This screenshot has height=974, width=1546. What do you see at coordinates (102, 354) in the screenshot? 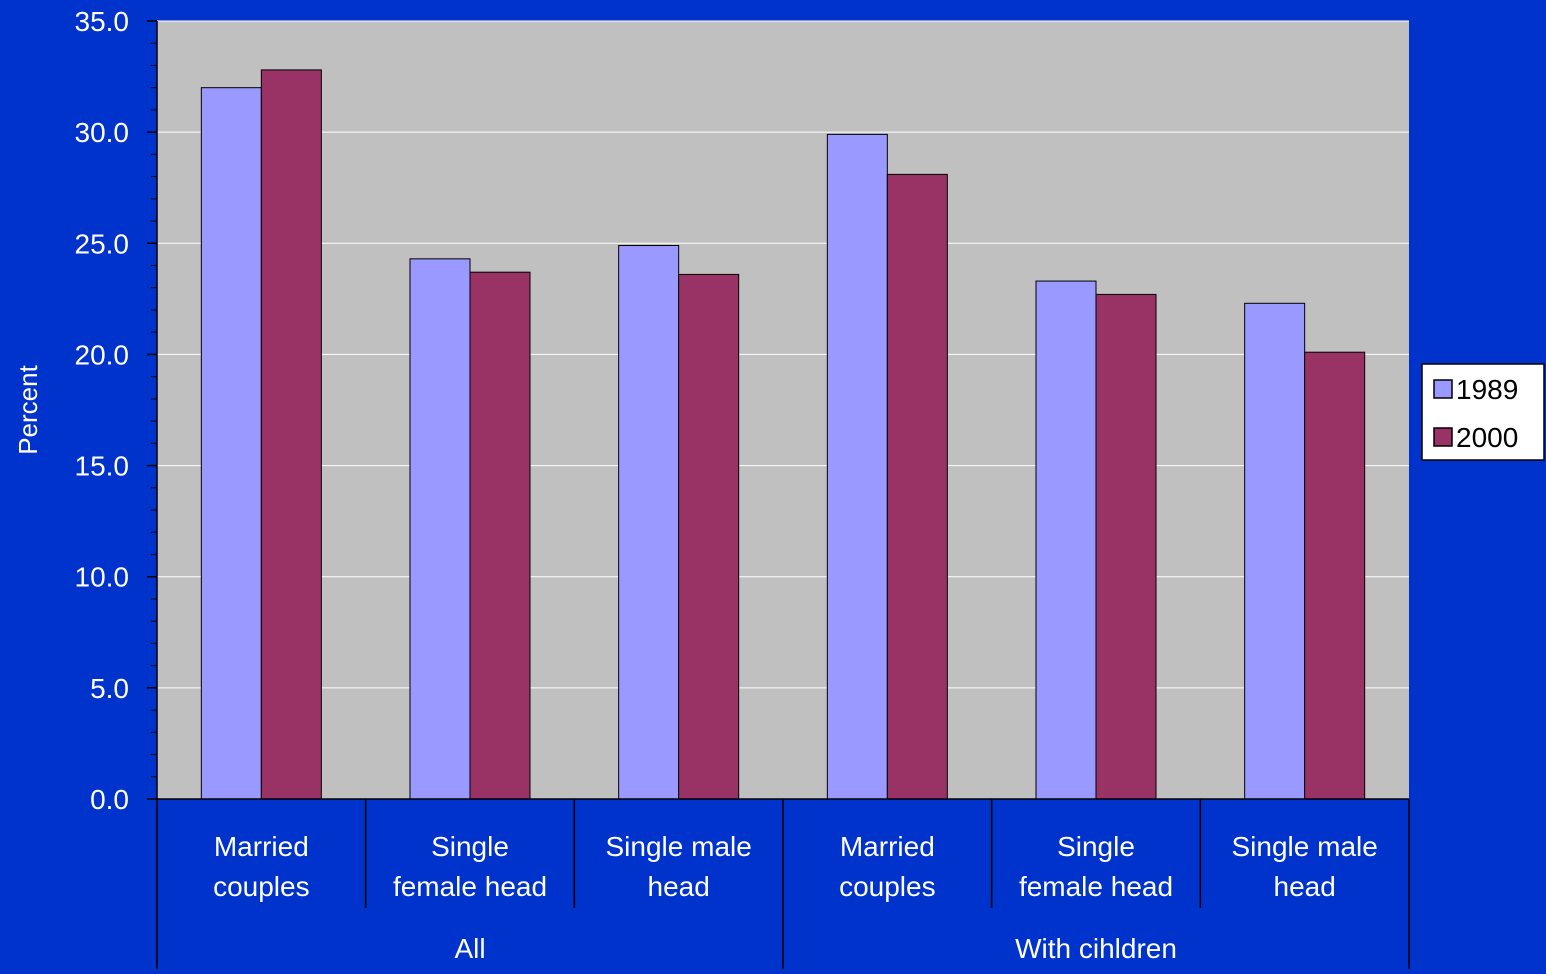
I see `y-tick-label: 20.0` at bounding box center [102, 354].